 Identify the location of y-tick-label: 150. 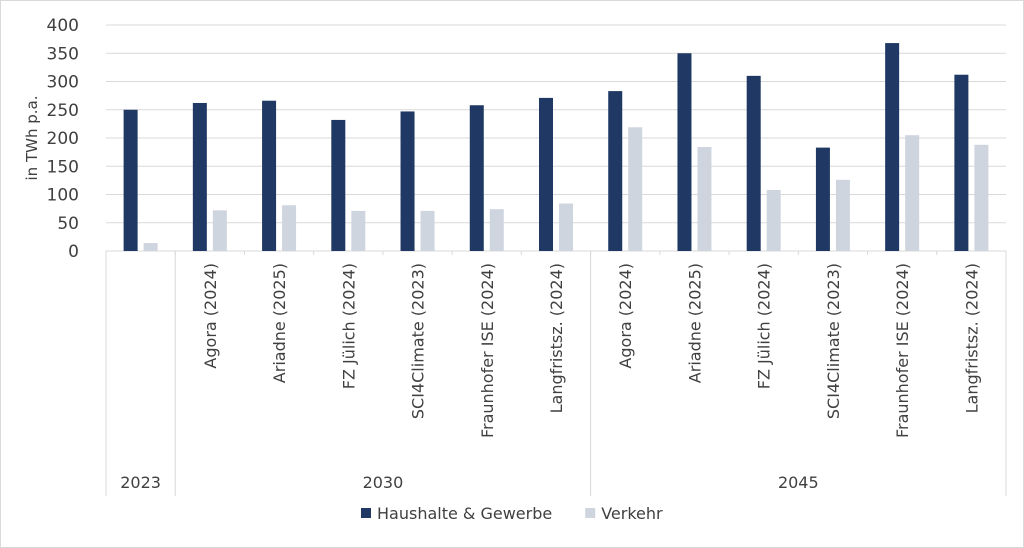
(63, 167).